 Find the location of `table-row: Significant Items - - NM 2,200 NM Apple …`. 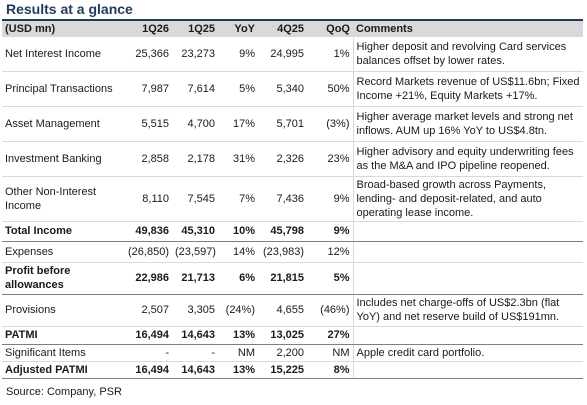

table-row: Significant Items - - NM 2,200 NM Apple … is located at coordinates (292, 353).